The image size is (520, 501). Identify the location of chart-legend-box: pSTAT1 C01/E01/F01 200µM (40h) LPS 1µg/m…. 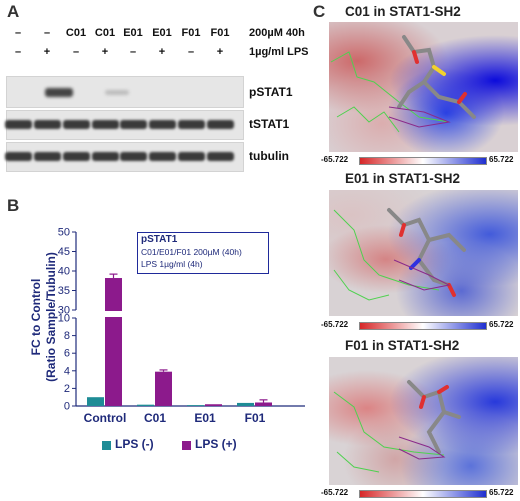
(203, 253).